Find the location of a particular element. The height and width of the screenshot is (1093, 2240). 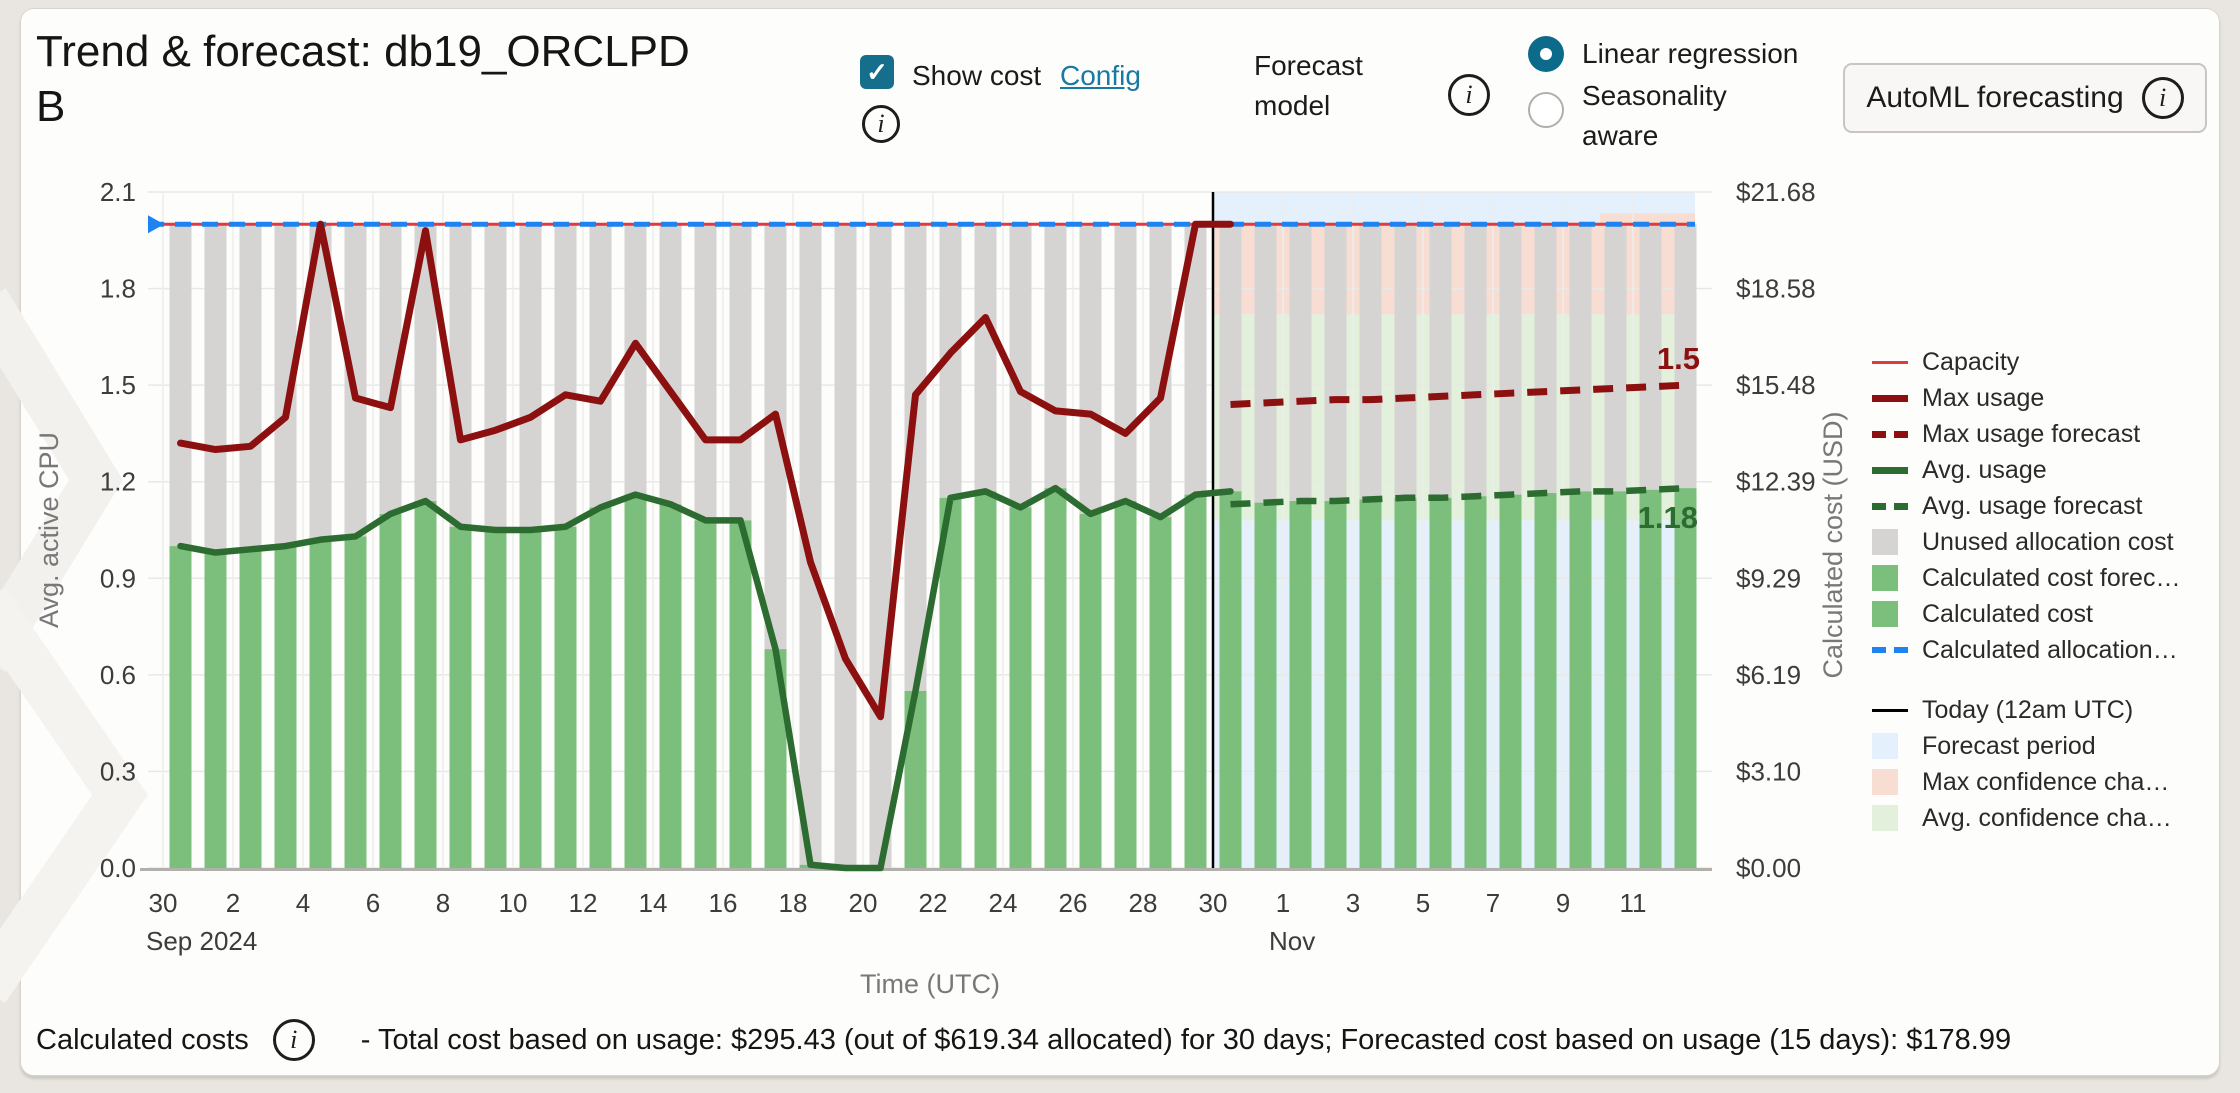

svg-text: 24 is located at coordinates (1003, 903).